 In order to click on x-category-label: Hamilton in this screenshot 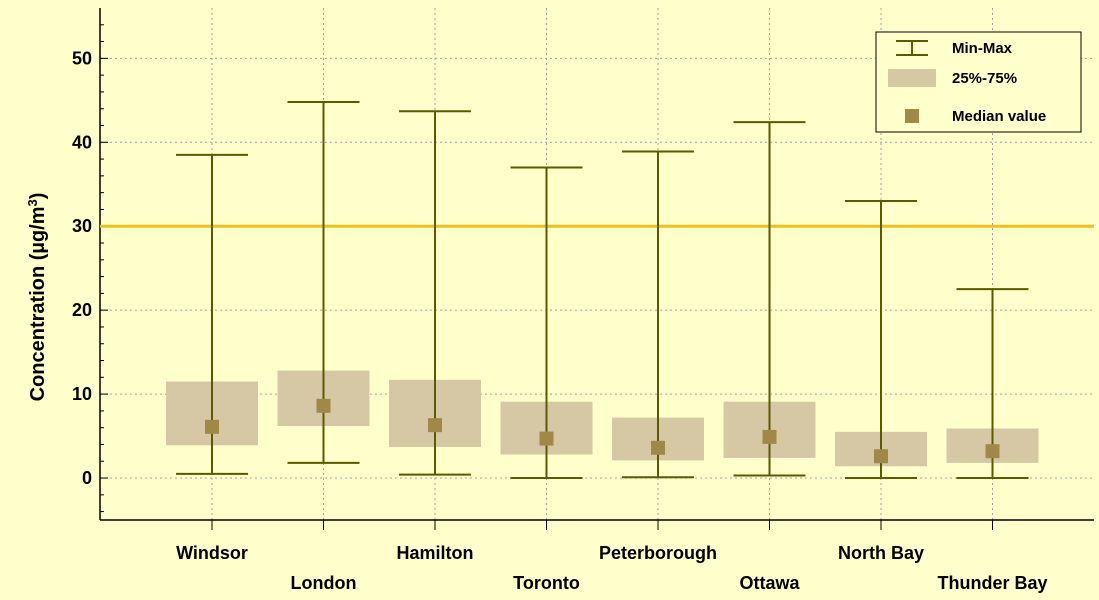, I will do `click(434, 553)`.